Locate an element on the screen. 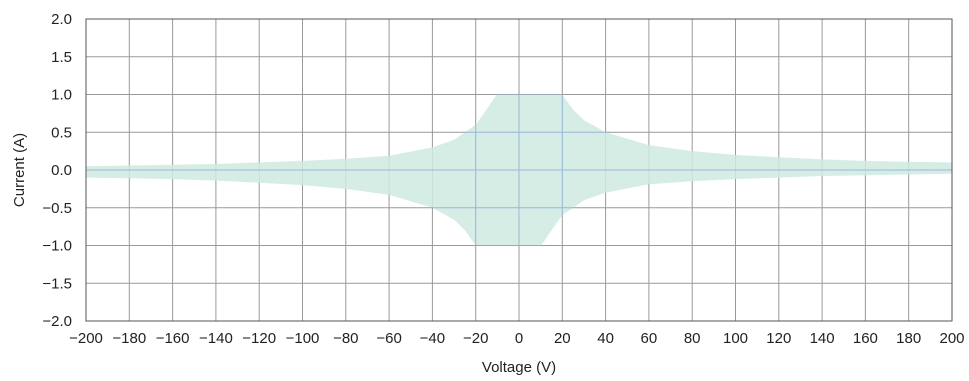  x-tick-label: −160 is located at coordinates (173, 338).